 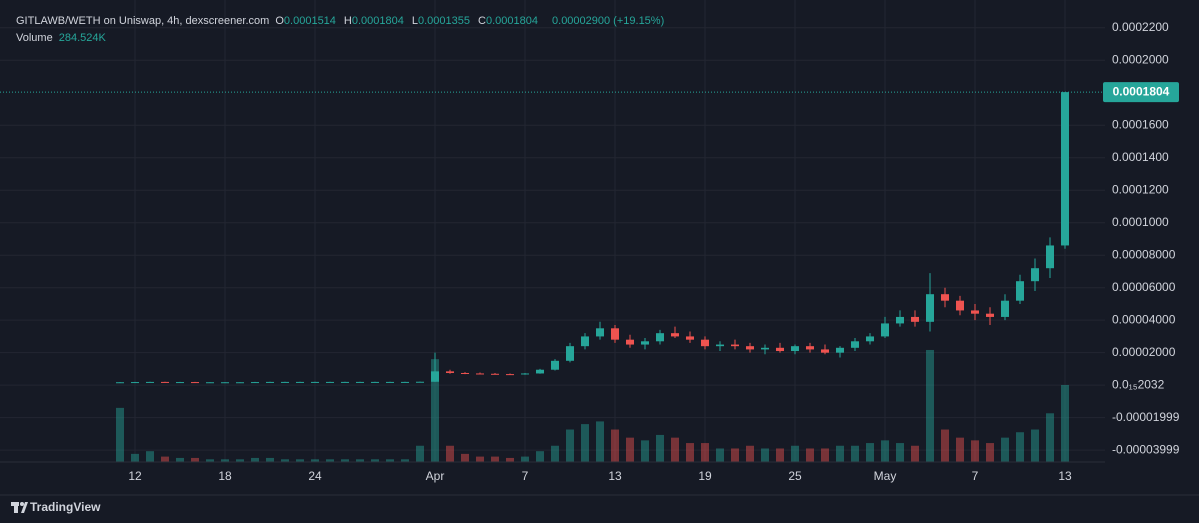 I want to click on field-value: 0.0001804, so click(x=511, y=21).